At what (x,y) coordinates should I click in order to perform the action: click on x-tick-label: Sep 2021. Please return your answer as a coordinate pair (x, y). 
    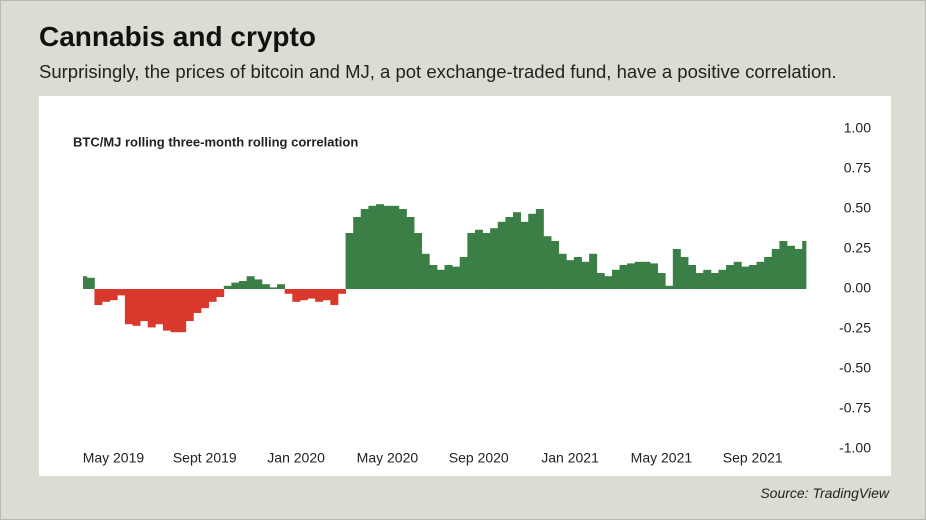
    Looking at the image, I should click on (753, 458).